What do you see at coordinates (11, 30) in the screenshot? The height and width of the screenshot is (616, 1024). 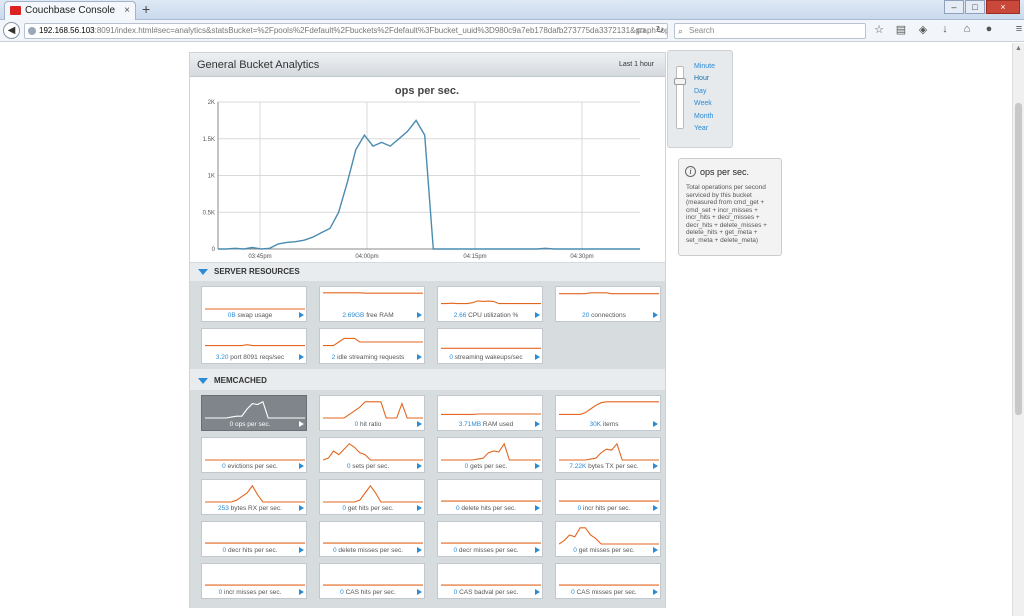 I see `back-arrow-icon: ◀` at bounding box center [11, 30].